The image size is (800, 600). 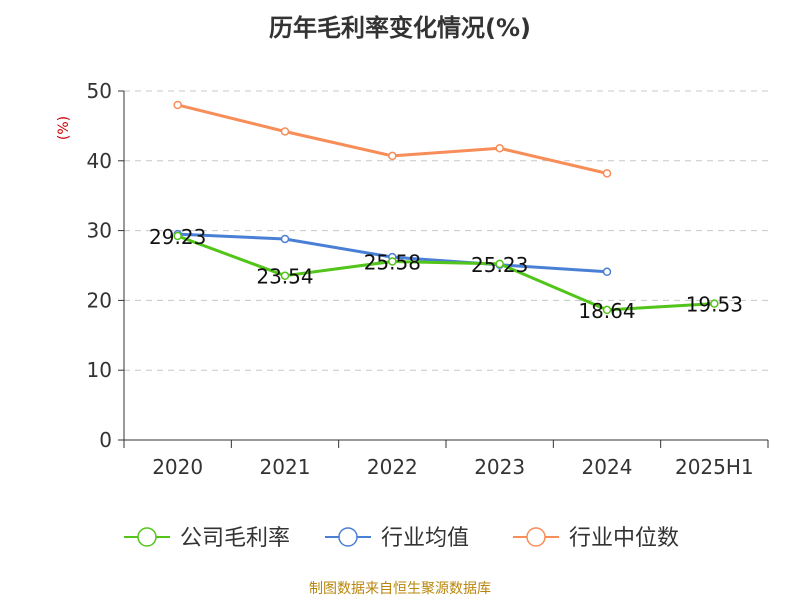 What do you see at coordinates (400, 28) in the screenshot?
I see `chart-title: 历年毛利率变化情况(%)` at bounding box center [400, 28].